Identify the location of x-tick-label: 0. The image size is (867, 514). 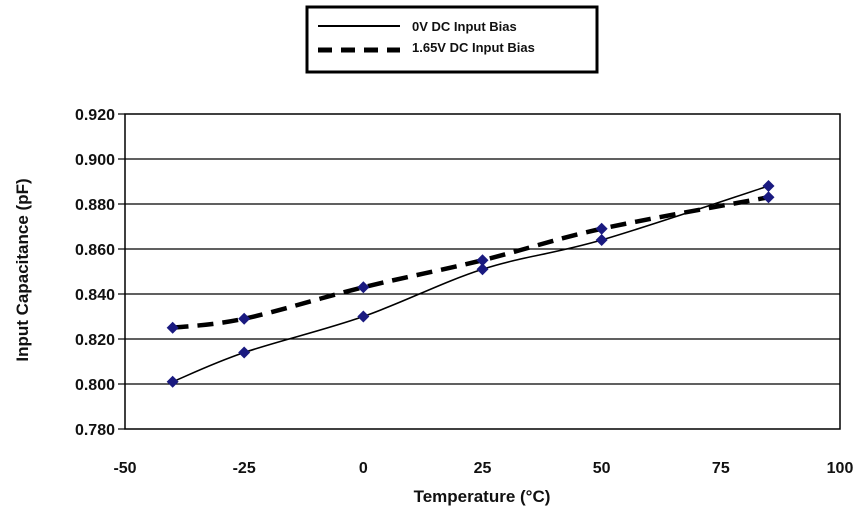
(363, 468).